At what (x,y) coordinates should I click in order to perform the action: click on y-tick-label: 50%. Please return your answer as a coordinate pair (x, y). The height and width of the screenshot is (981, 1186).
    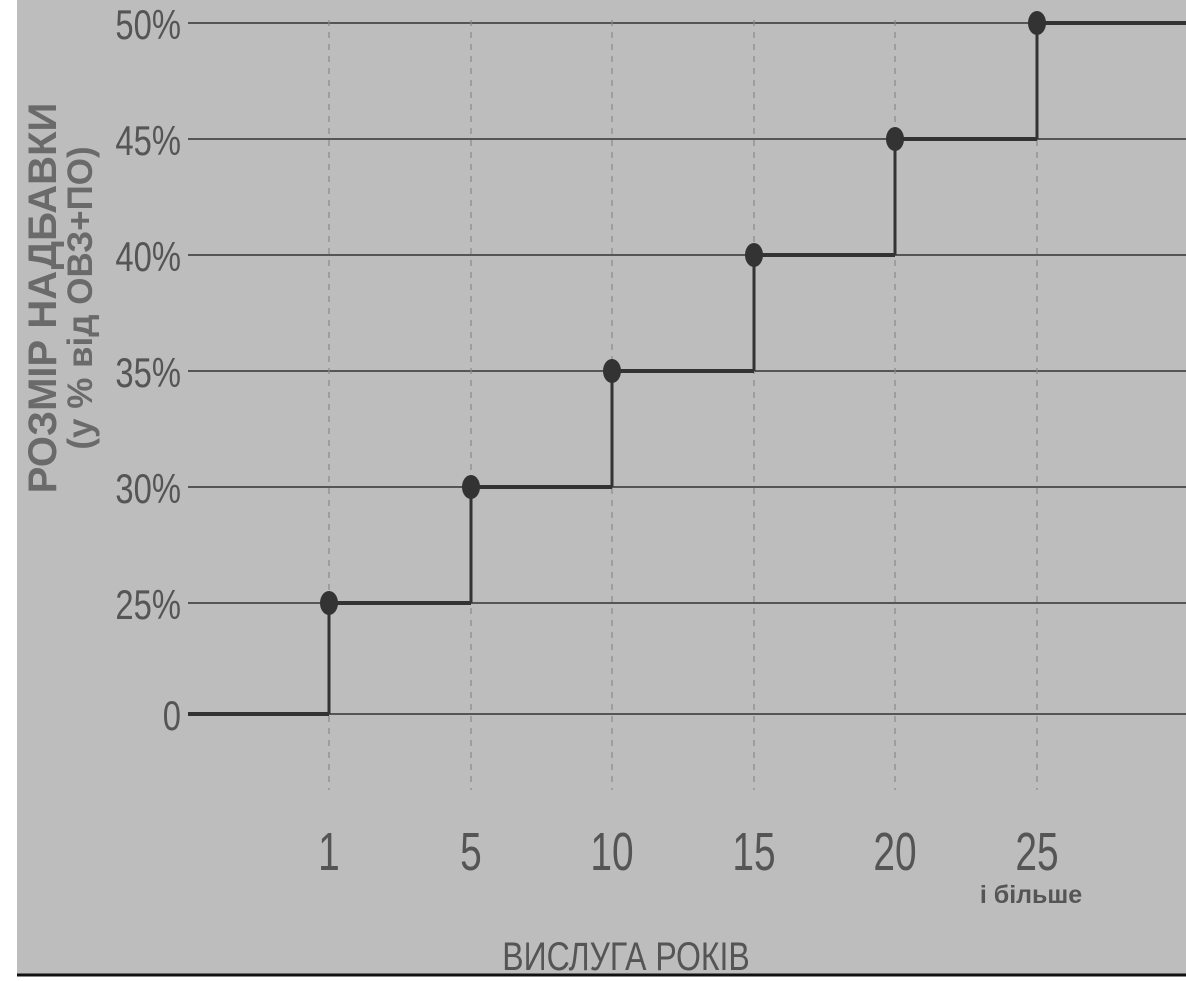
    Looking at the image, I should click on (148, 24).